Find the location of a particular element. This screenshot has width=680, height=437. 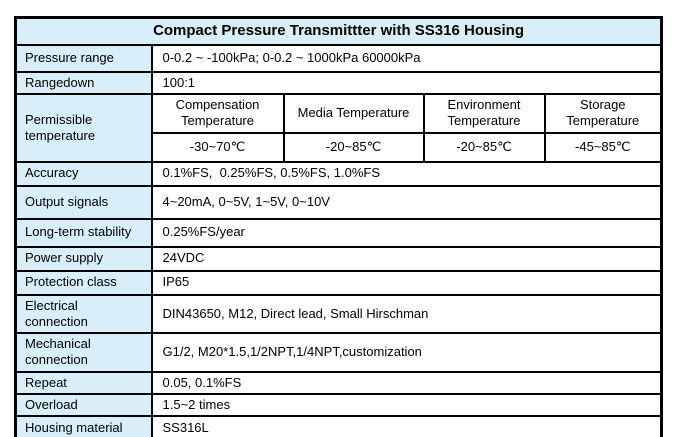

table-row: Housing material SS316L is located at coordinates (338, 426).